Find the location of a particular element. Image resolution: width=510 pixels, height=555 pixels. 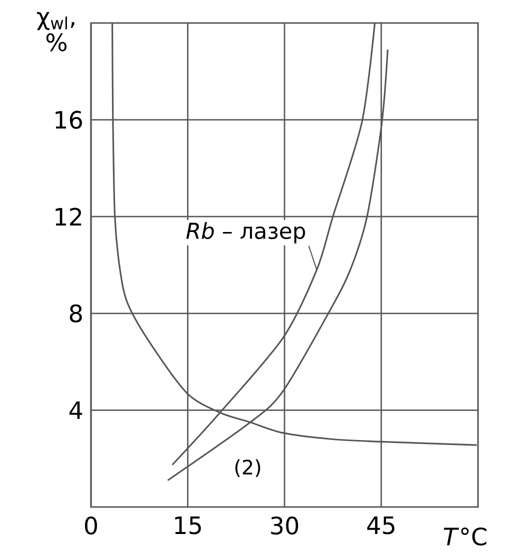

x-tick-label: 45 is located at coordinates (380, 525).